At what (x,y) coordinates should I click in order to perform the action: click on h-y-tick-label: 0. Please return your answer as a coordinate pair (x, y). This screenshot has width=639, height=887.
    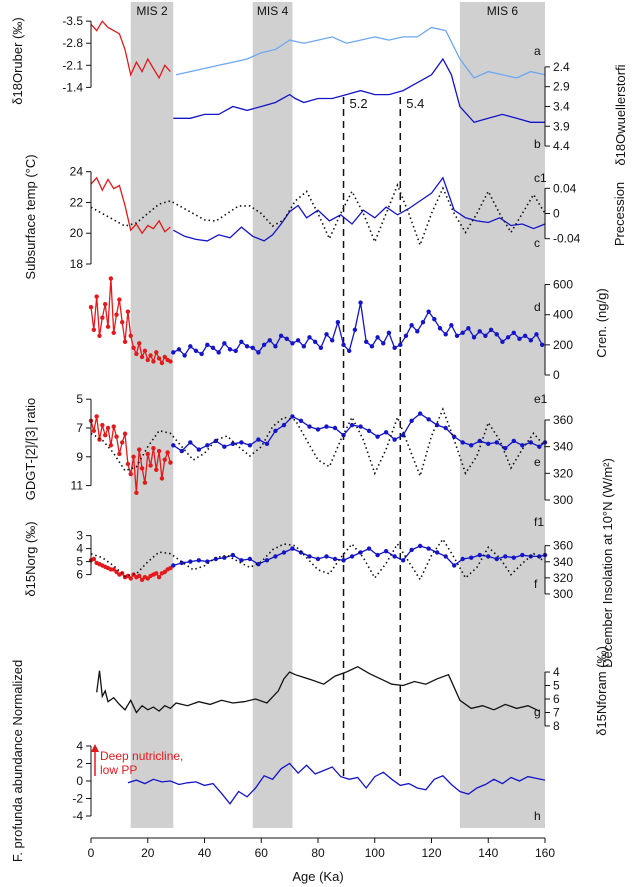
    Looking at the image, I should click on (79, 781).